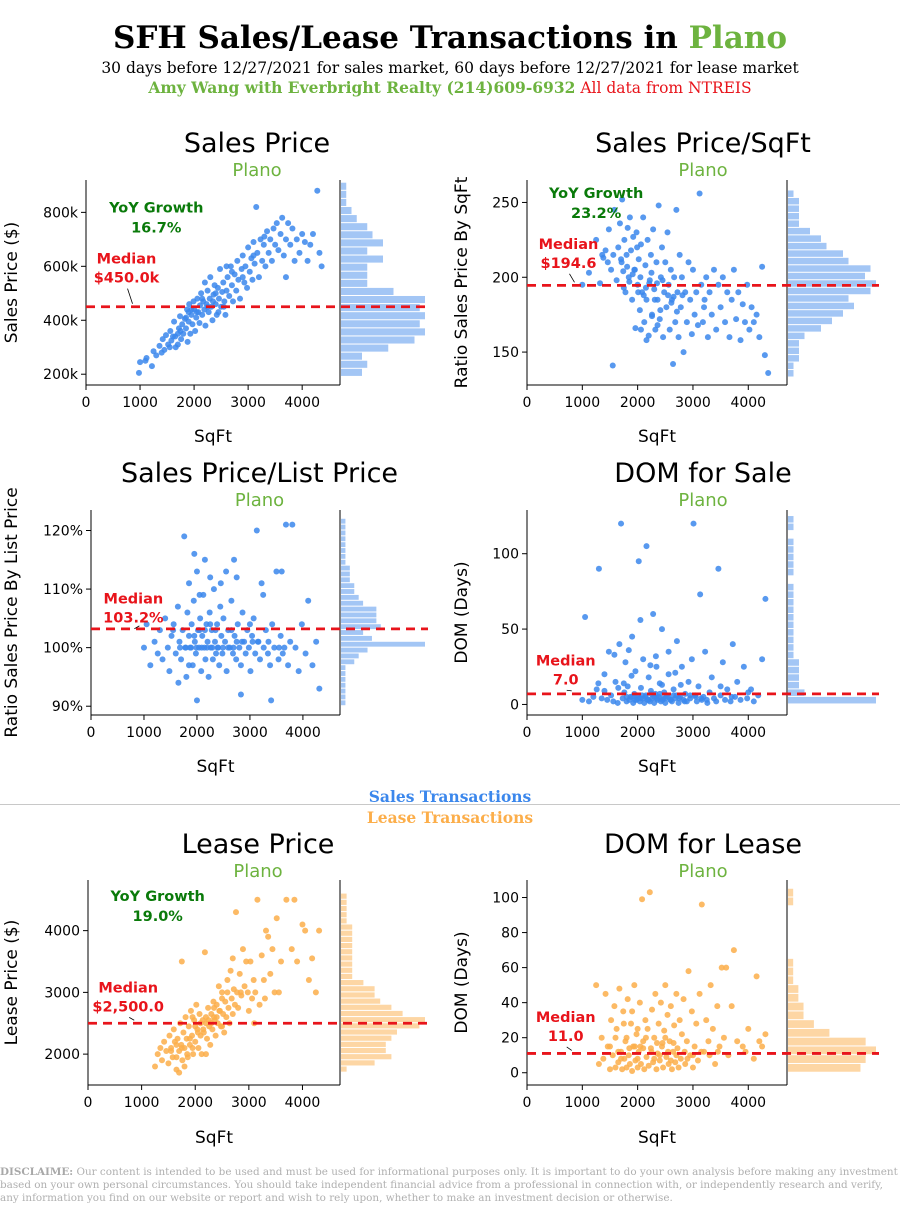 This screenshot has width=900, height=1212. I want to click on y-tick-label: 0, so click(514, 705).